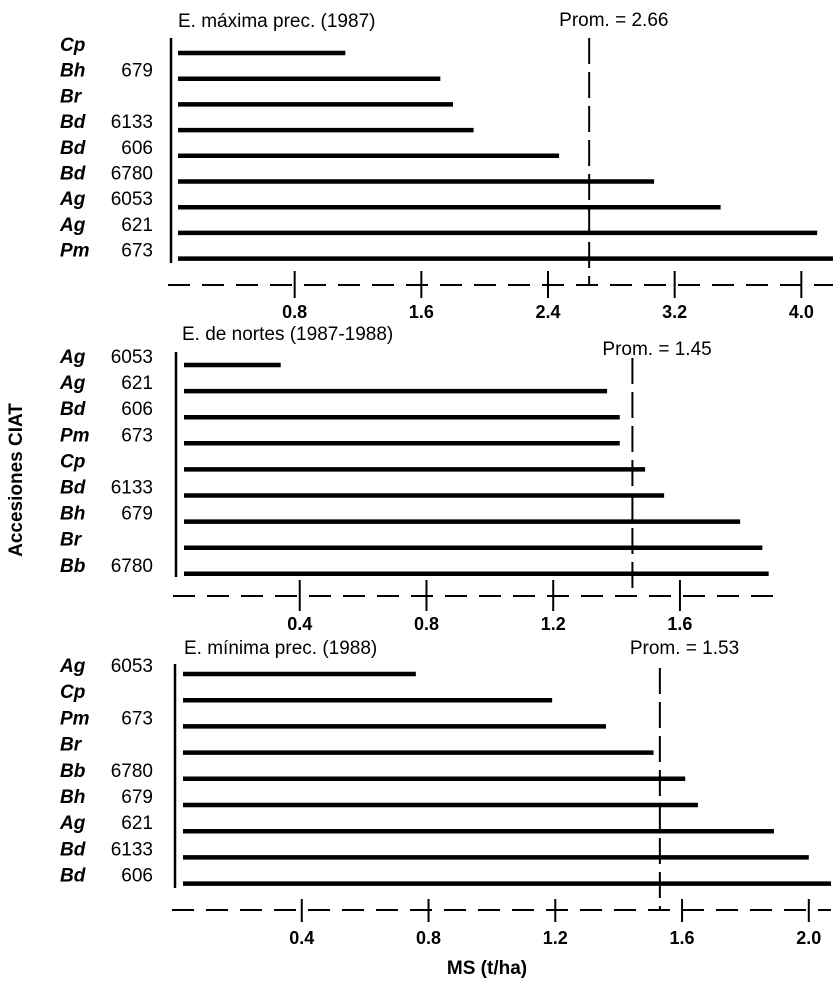  I want to click on panel-title: E. mínima prec. (1988), so click(280, 648).